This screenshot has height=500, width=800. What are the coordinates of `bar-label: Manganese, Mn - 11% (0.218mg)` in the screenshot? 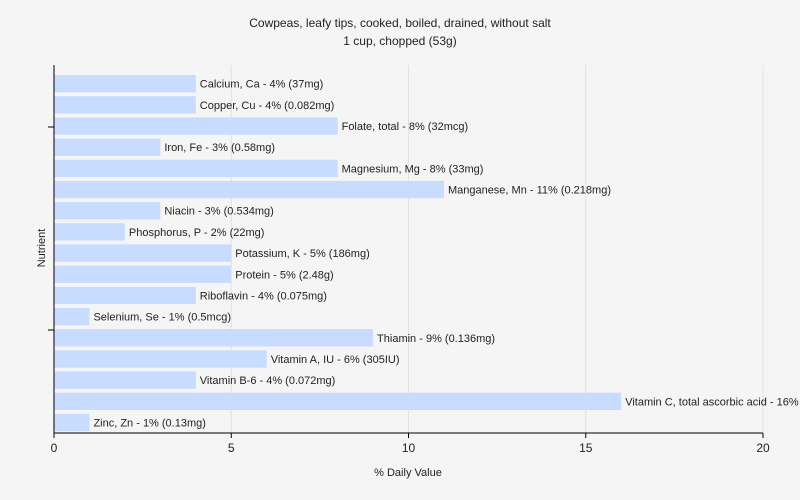 It's located at (529, 191).